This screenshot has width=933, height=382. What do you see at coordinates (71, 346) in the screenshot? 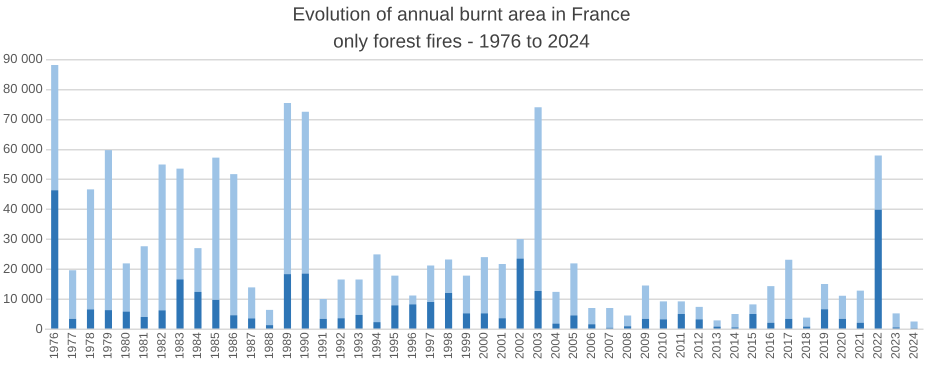
I see `x-tick-label: 1977` at bounding box center [71, 346].